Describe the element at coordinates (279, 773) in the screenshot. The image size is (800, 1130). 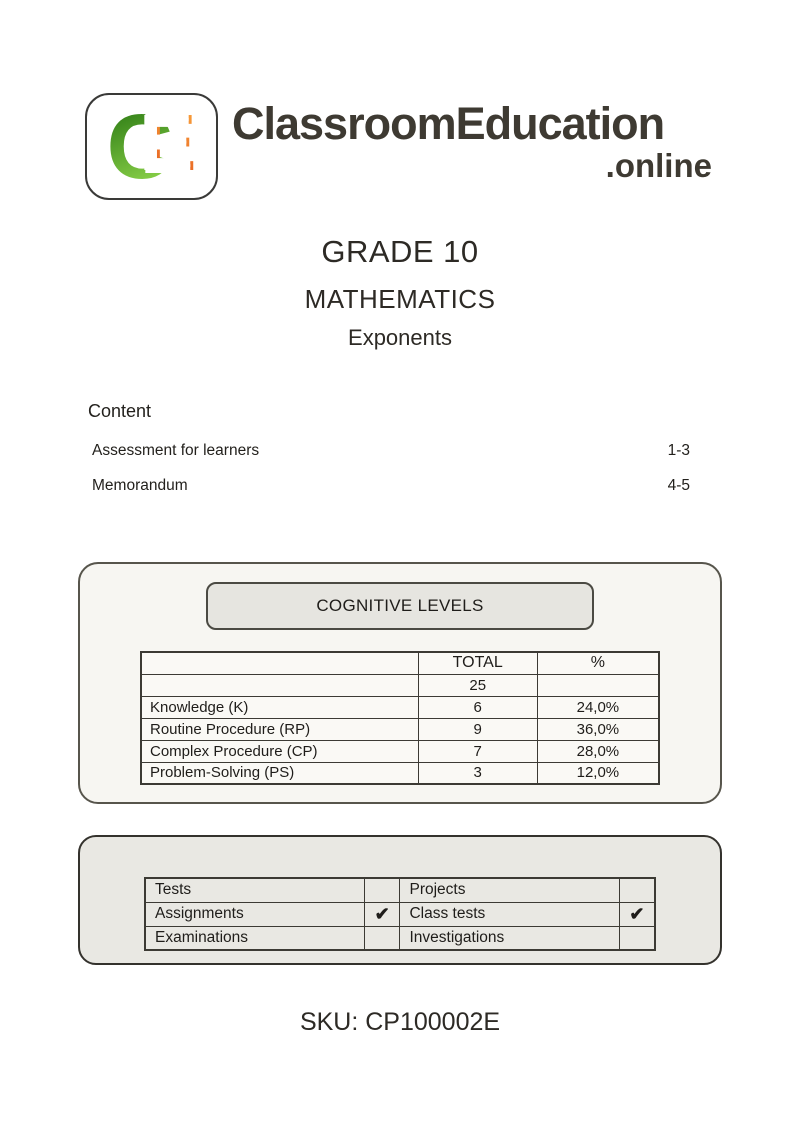
I see `row-label: Problem-Solving (PS)` at that location.